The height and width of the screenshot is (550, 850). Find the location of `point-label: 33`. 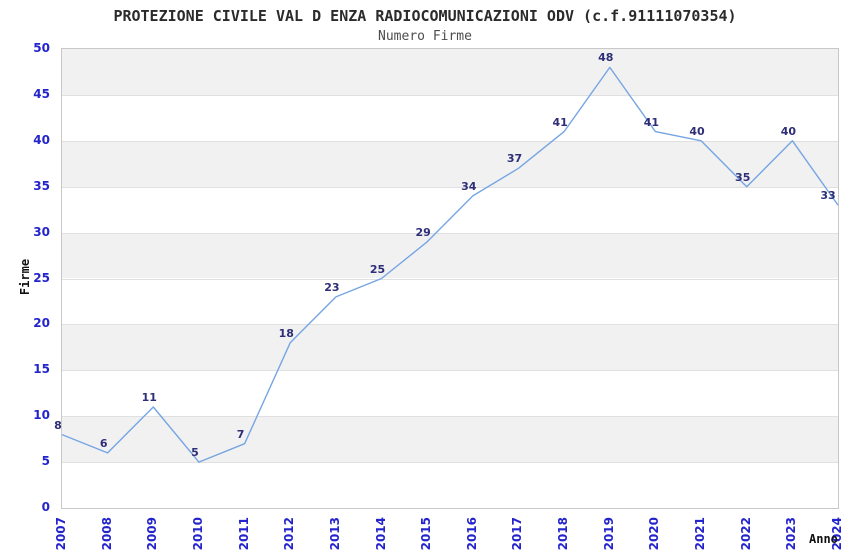

point-label: 33 is located at coordinates (828, 196).